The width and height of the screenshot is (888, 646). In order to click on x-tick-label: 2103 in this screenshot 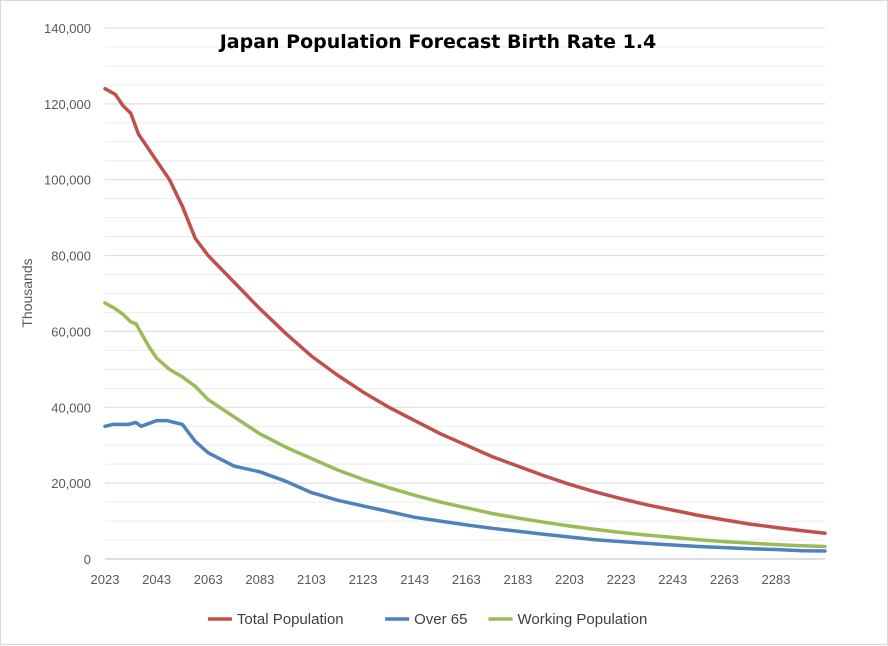, I will do `click(311, 579)`.